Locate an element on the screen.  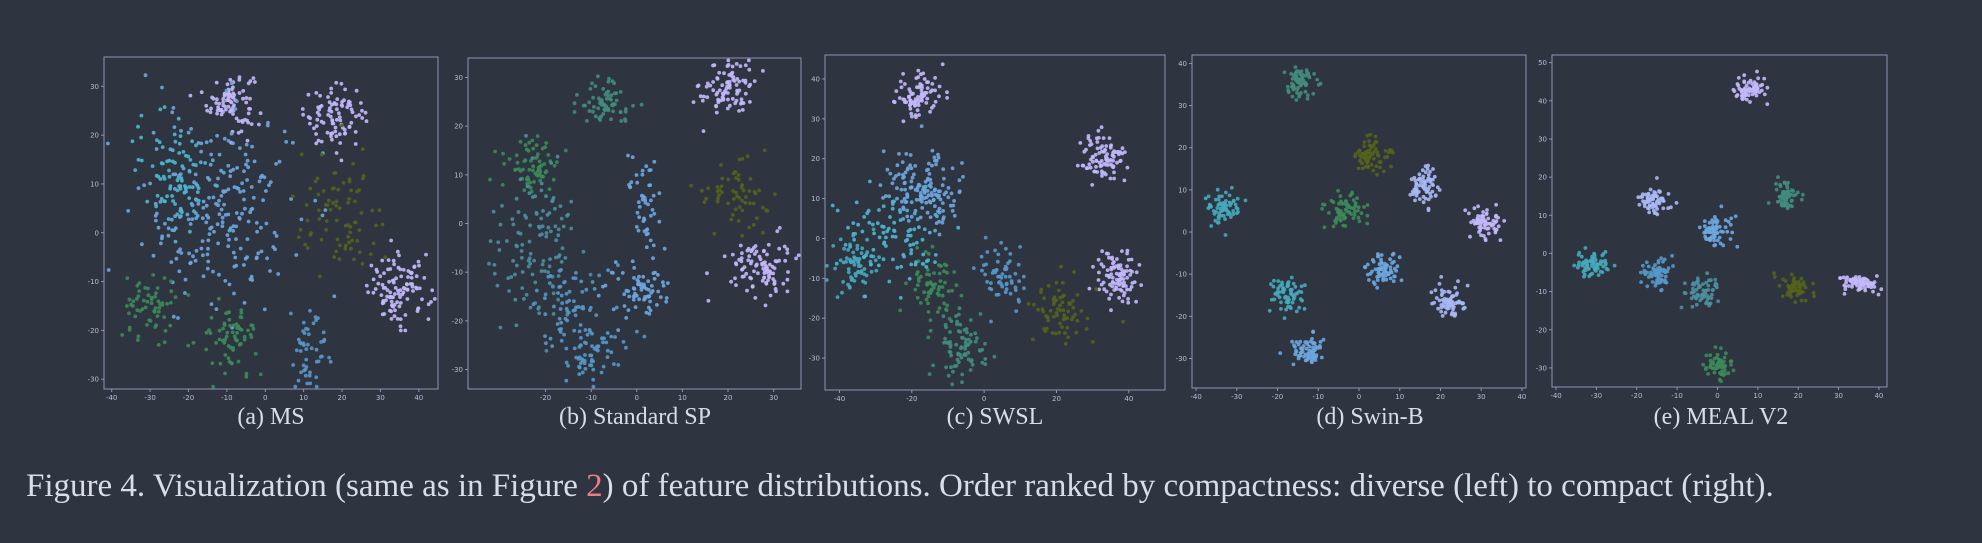
y-tick-label: 40 is located at coordinates (1542, 101).